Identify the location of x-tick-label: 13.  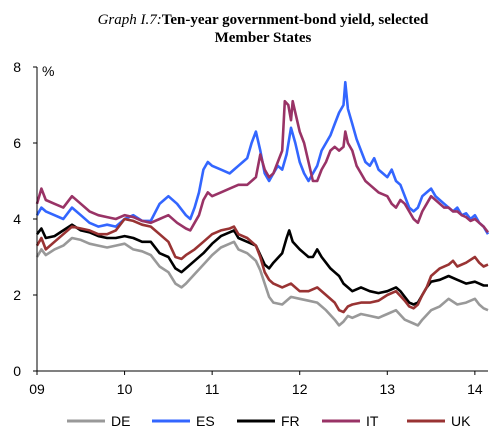
(388, 389).